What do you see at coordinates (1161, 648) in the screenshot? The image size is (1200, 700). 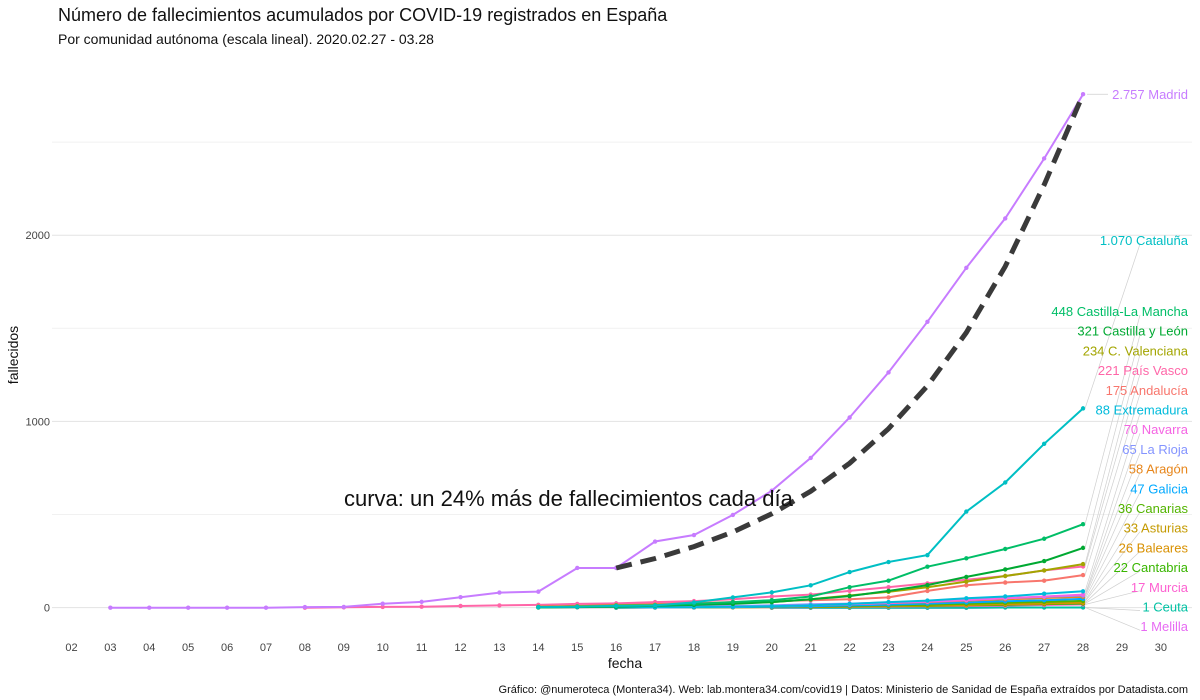 I see `x-tick-label: 30` at bounding box center [1161, 648].